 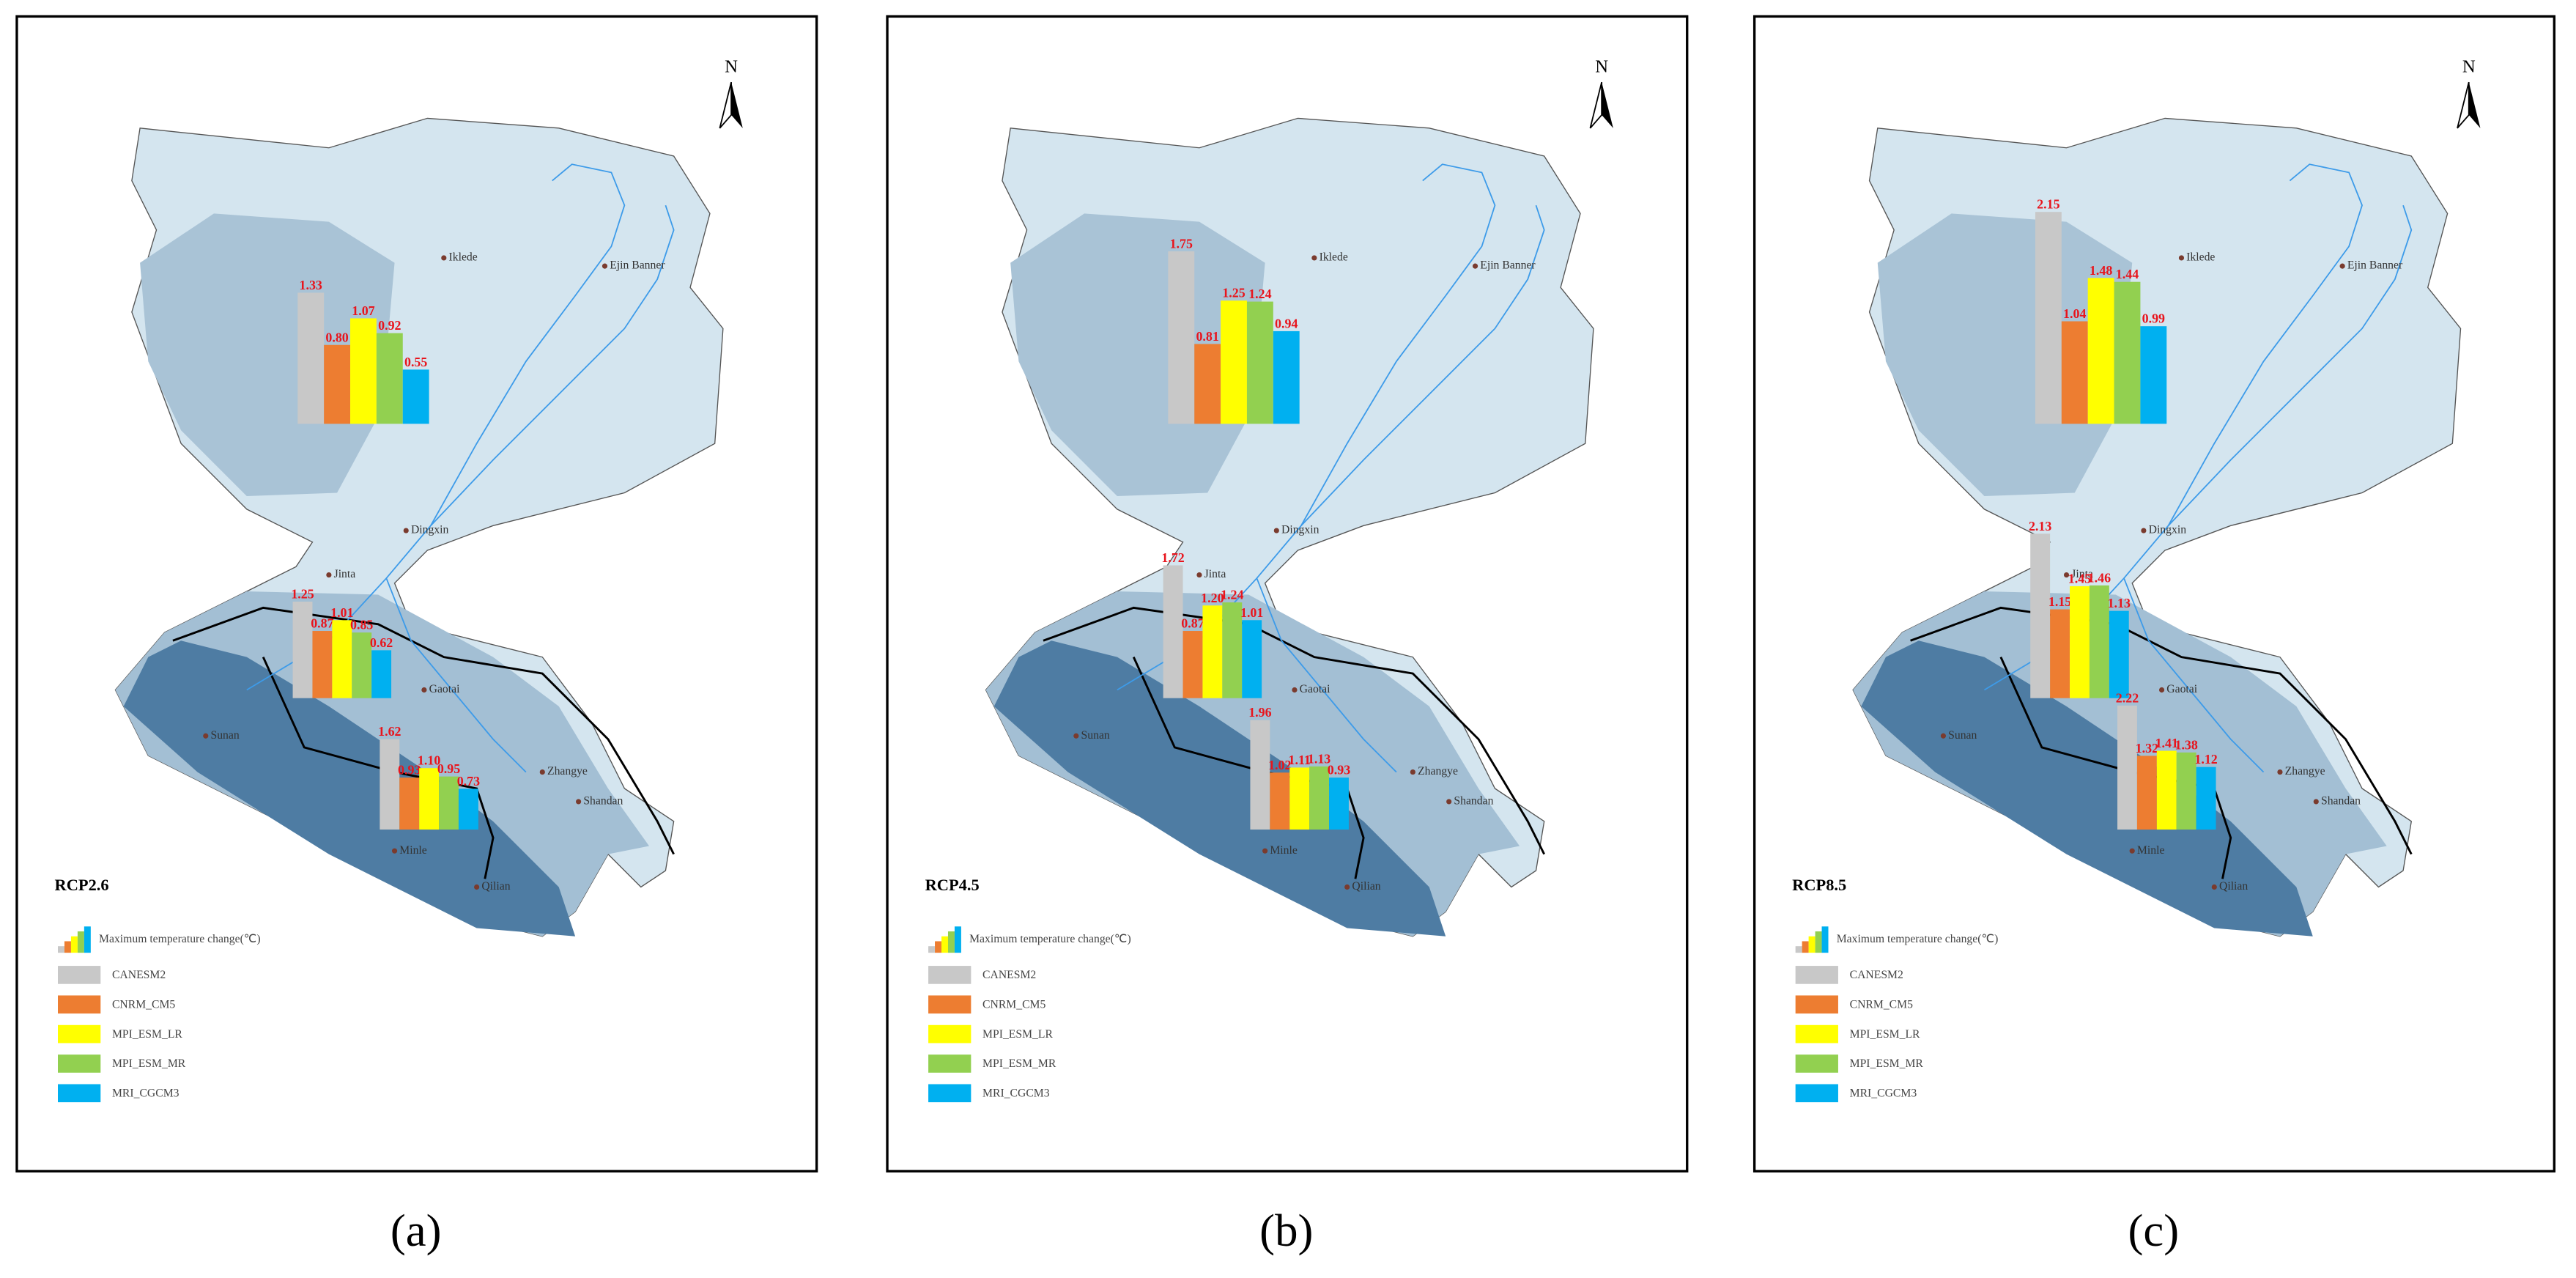 What do you see at coordinates (2101, 270) in the screenshot?
I see `value-label: 1.48` at bounding box center [2101, 270].